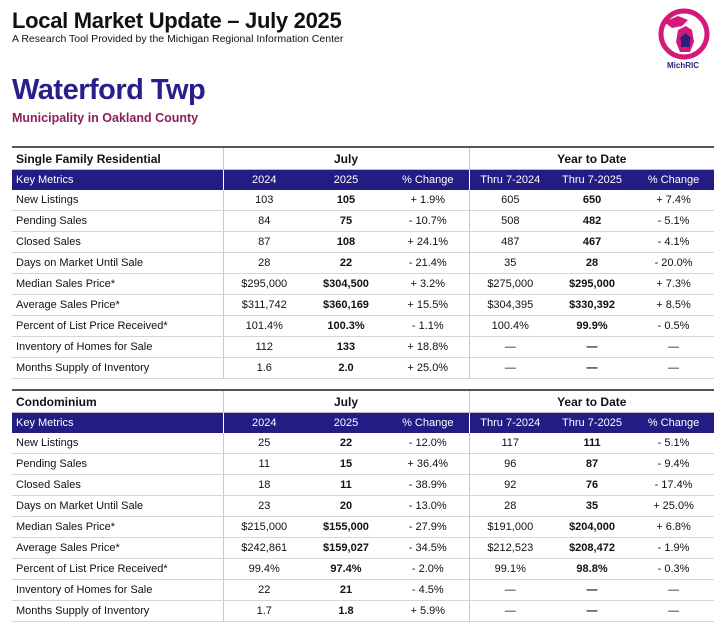 The image size is (725, 625). I want to click on section-title: Condominium, so click(117, 401).